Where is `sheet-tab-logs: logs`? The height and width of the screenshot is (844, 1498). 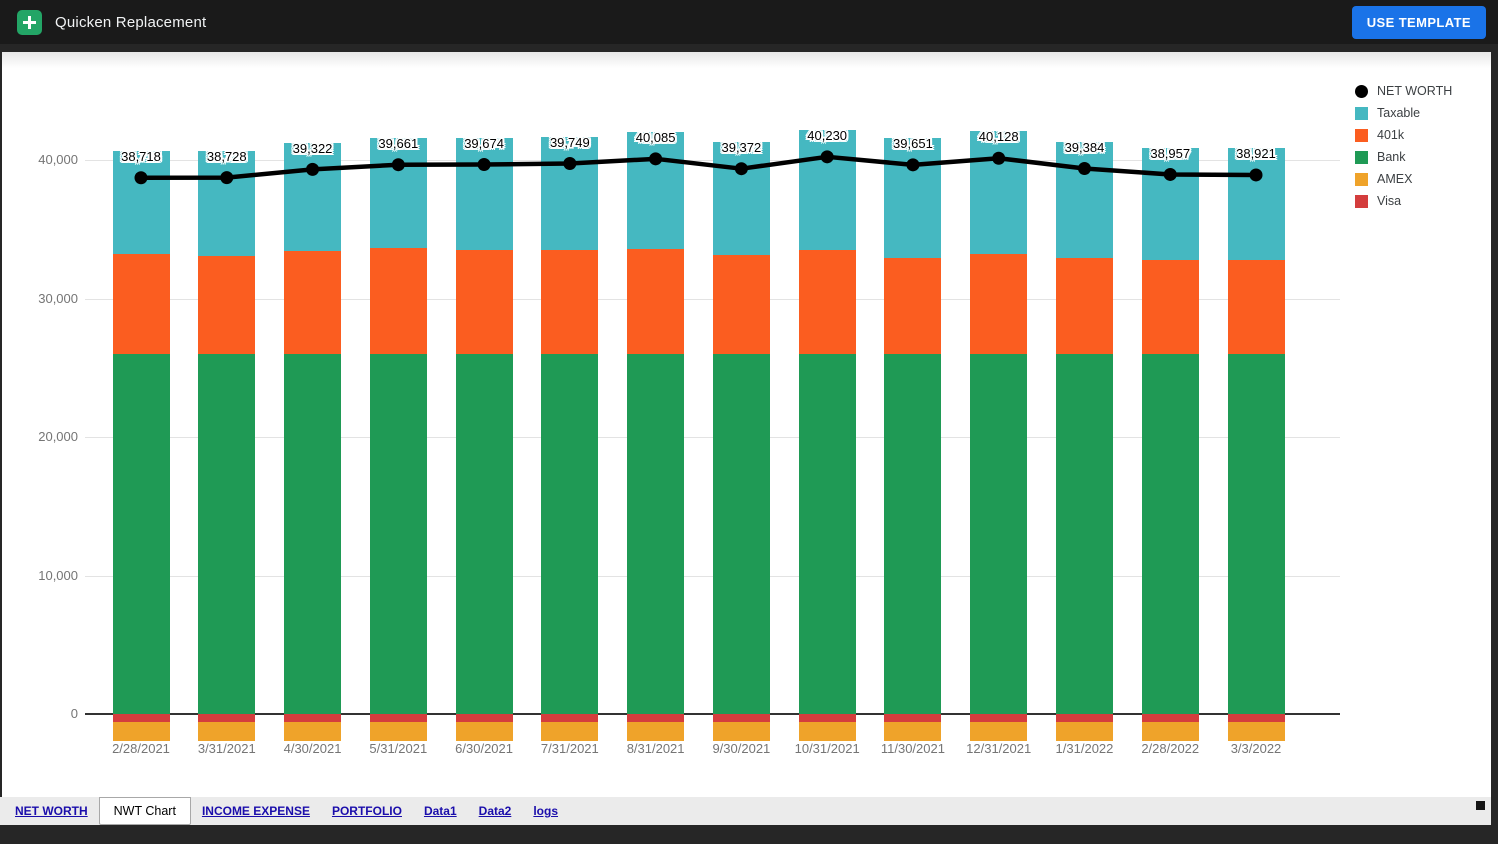 sheet-tab-logs: logs is located at coordinates (546, 811).